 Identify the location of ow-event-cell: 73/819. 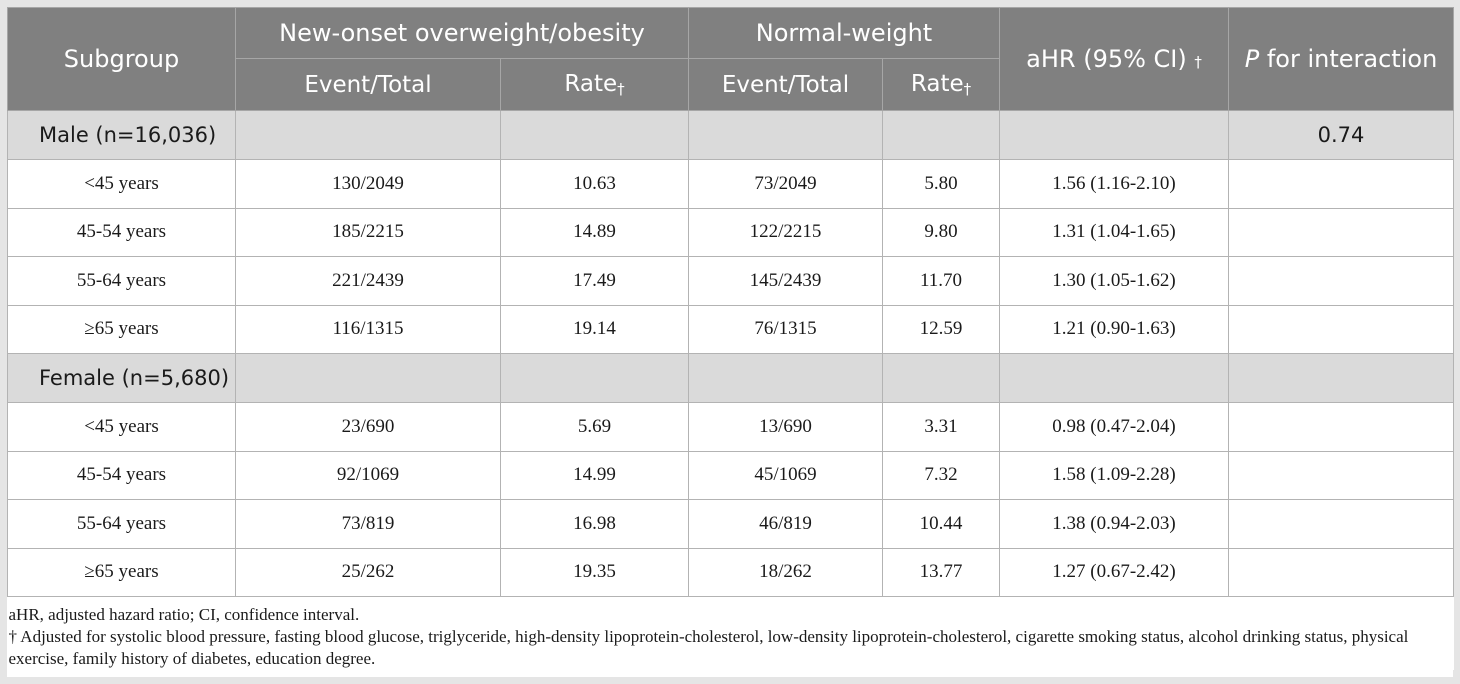
(368, 524).